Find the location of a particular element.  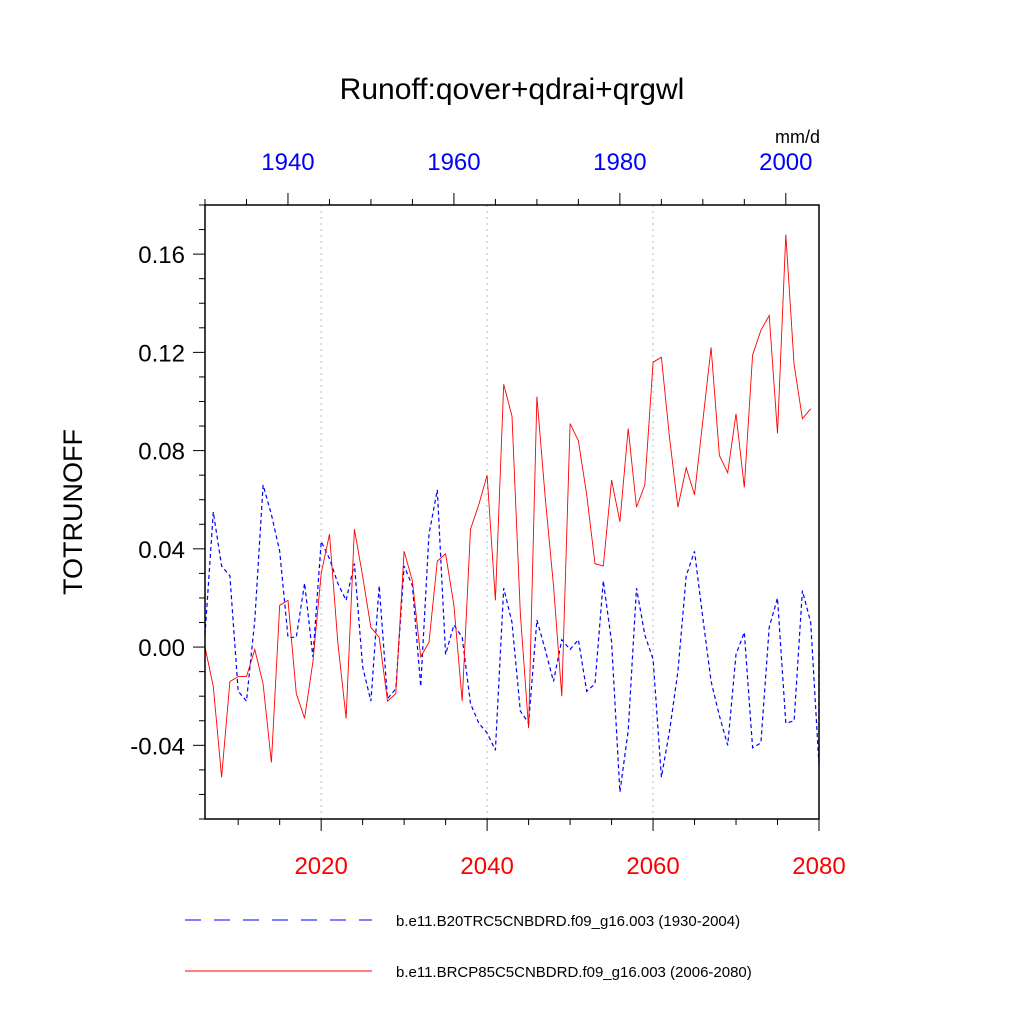

y-tick-label: 0.16 is located at coordinates (161, 255).